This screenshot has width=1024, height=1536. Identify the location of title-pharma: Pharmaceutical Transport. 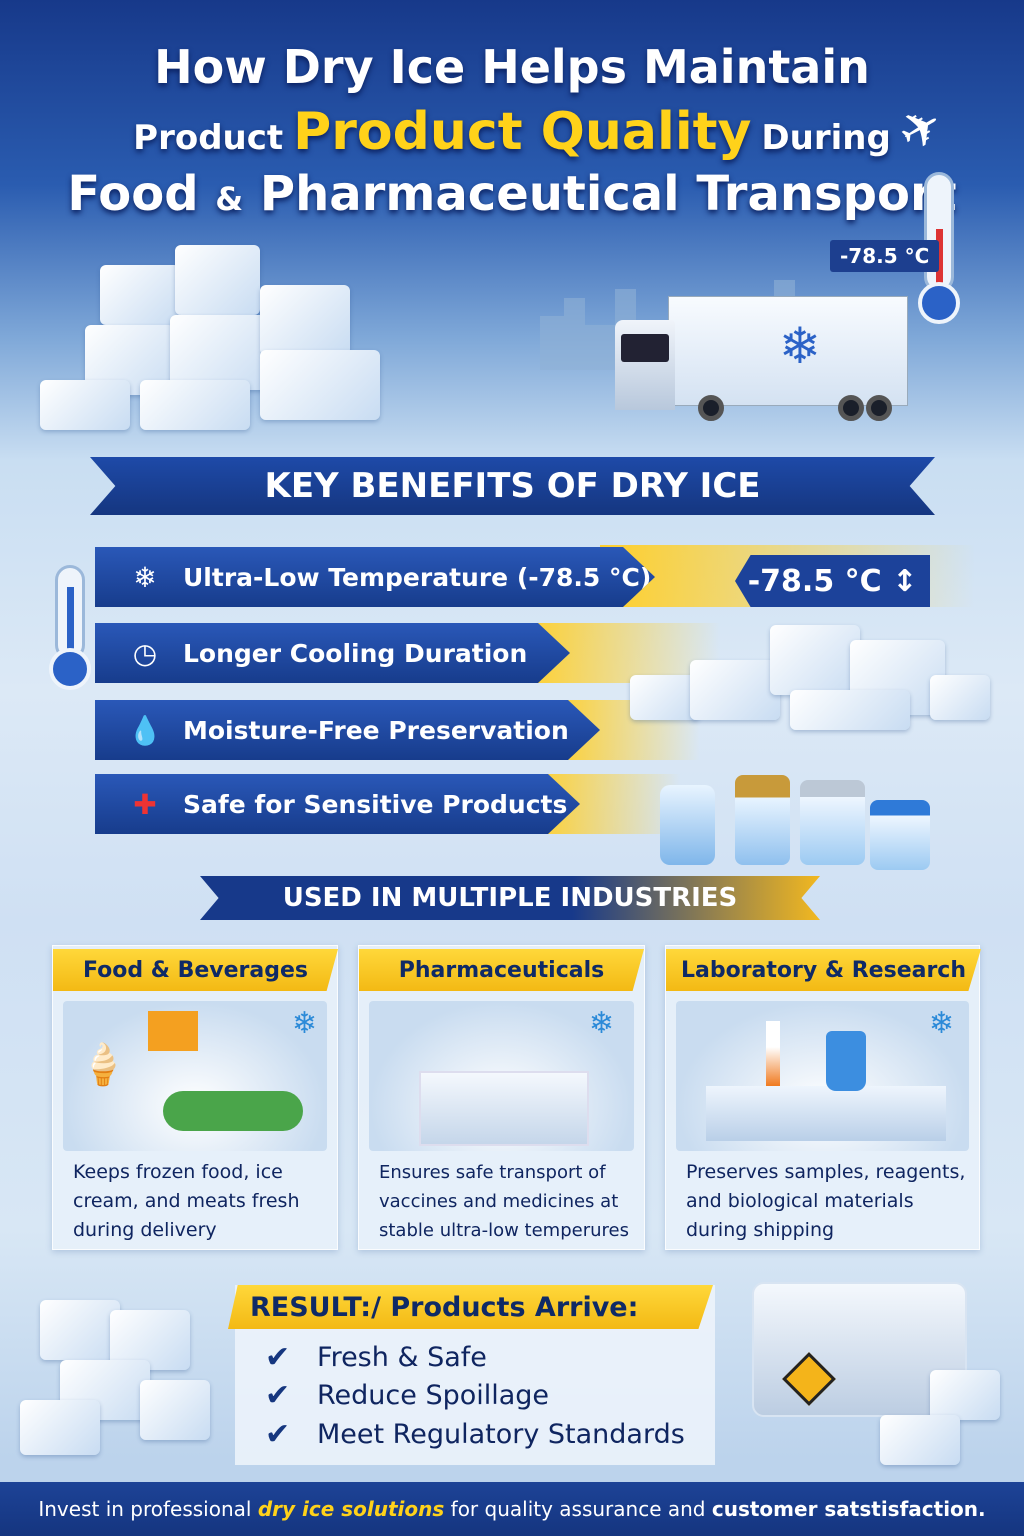
(608, 194).